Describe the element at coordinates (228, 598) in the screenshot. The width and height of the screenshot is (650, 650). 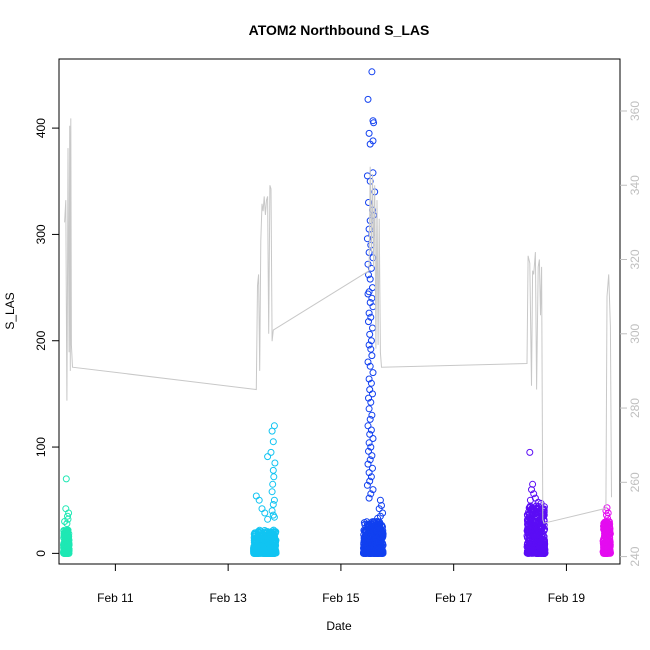
I see `x-tick-label: Feb 13` at that location.